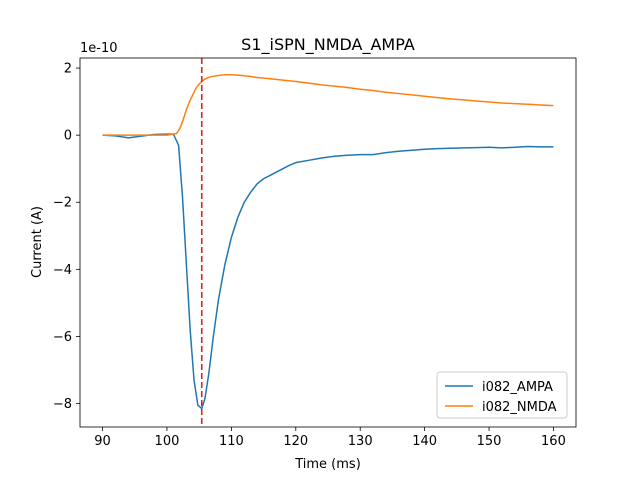 This screenshot has height=480, width=640. Describe the element at coordinates (102, 441) in the screenshot. I see `x-tick-label: 90` at that location.